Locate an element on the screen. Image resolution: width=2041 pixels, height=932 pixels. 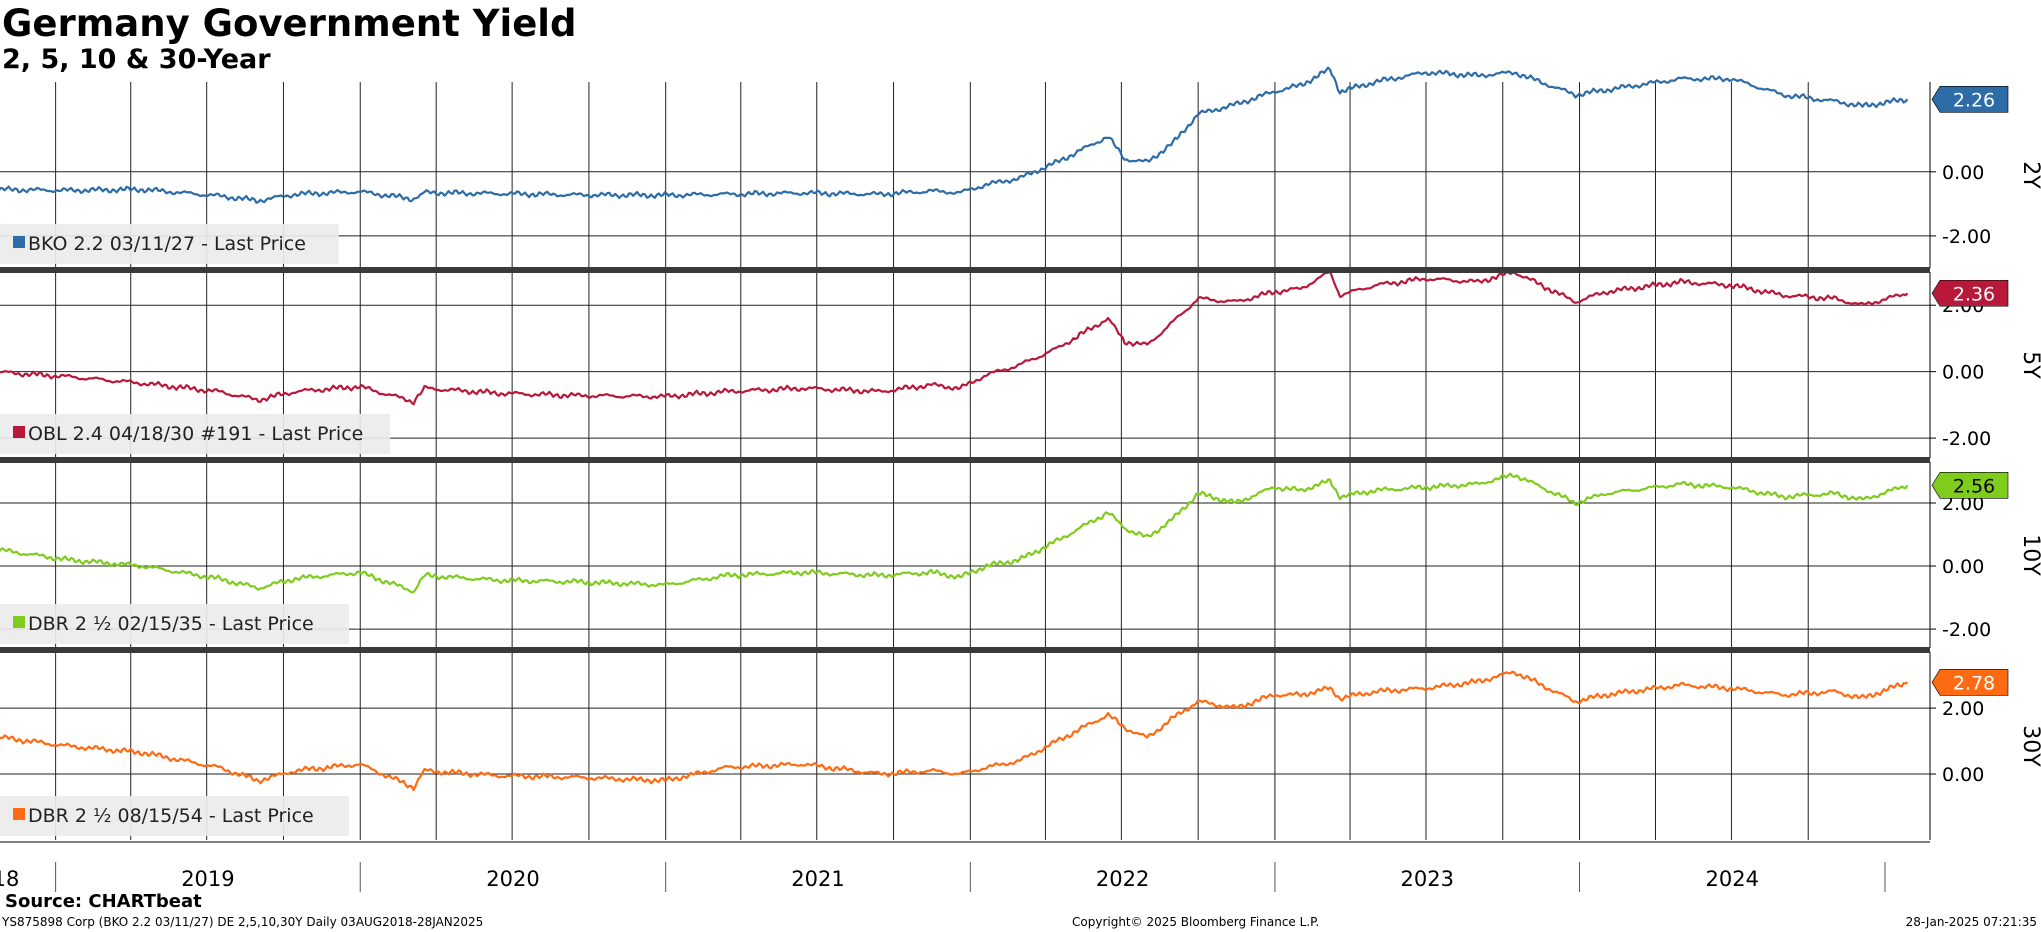
x-tick-label: 2022 is located at coordinates (1122, 879).